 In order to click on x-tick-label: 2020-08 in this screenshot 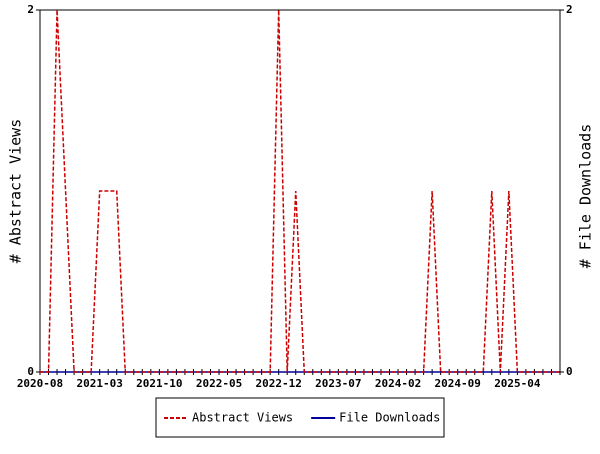, I will do `click(40, 383)`.